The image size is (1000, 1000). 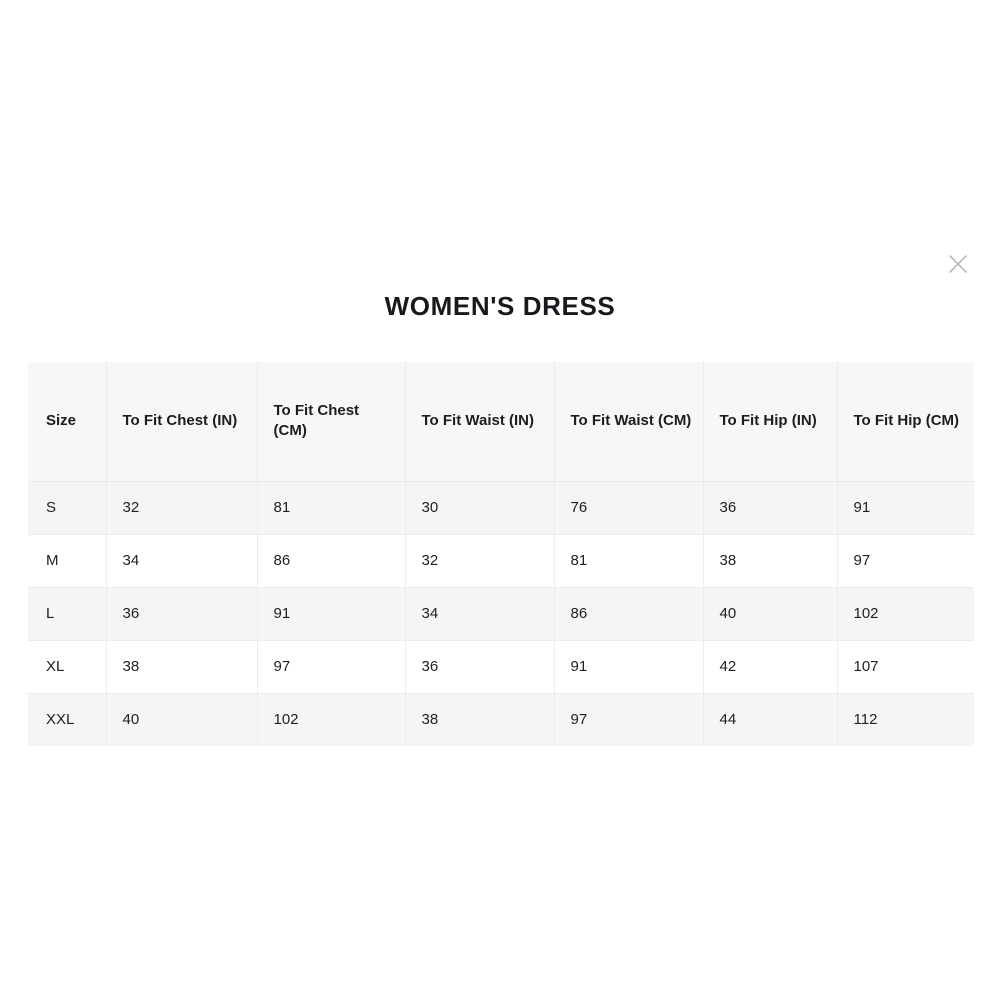 I want to click on cell-chest-cm: 86, so click(x=331, y=561).